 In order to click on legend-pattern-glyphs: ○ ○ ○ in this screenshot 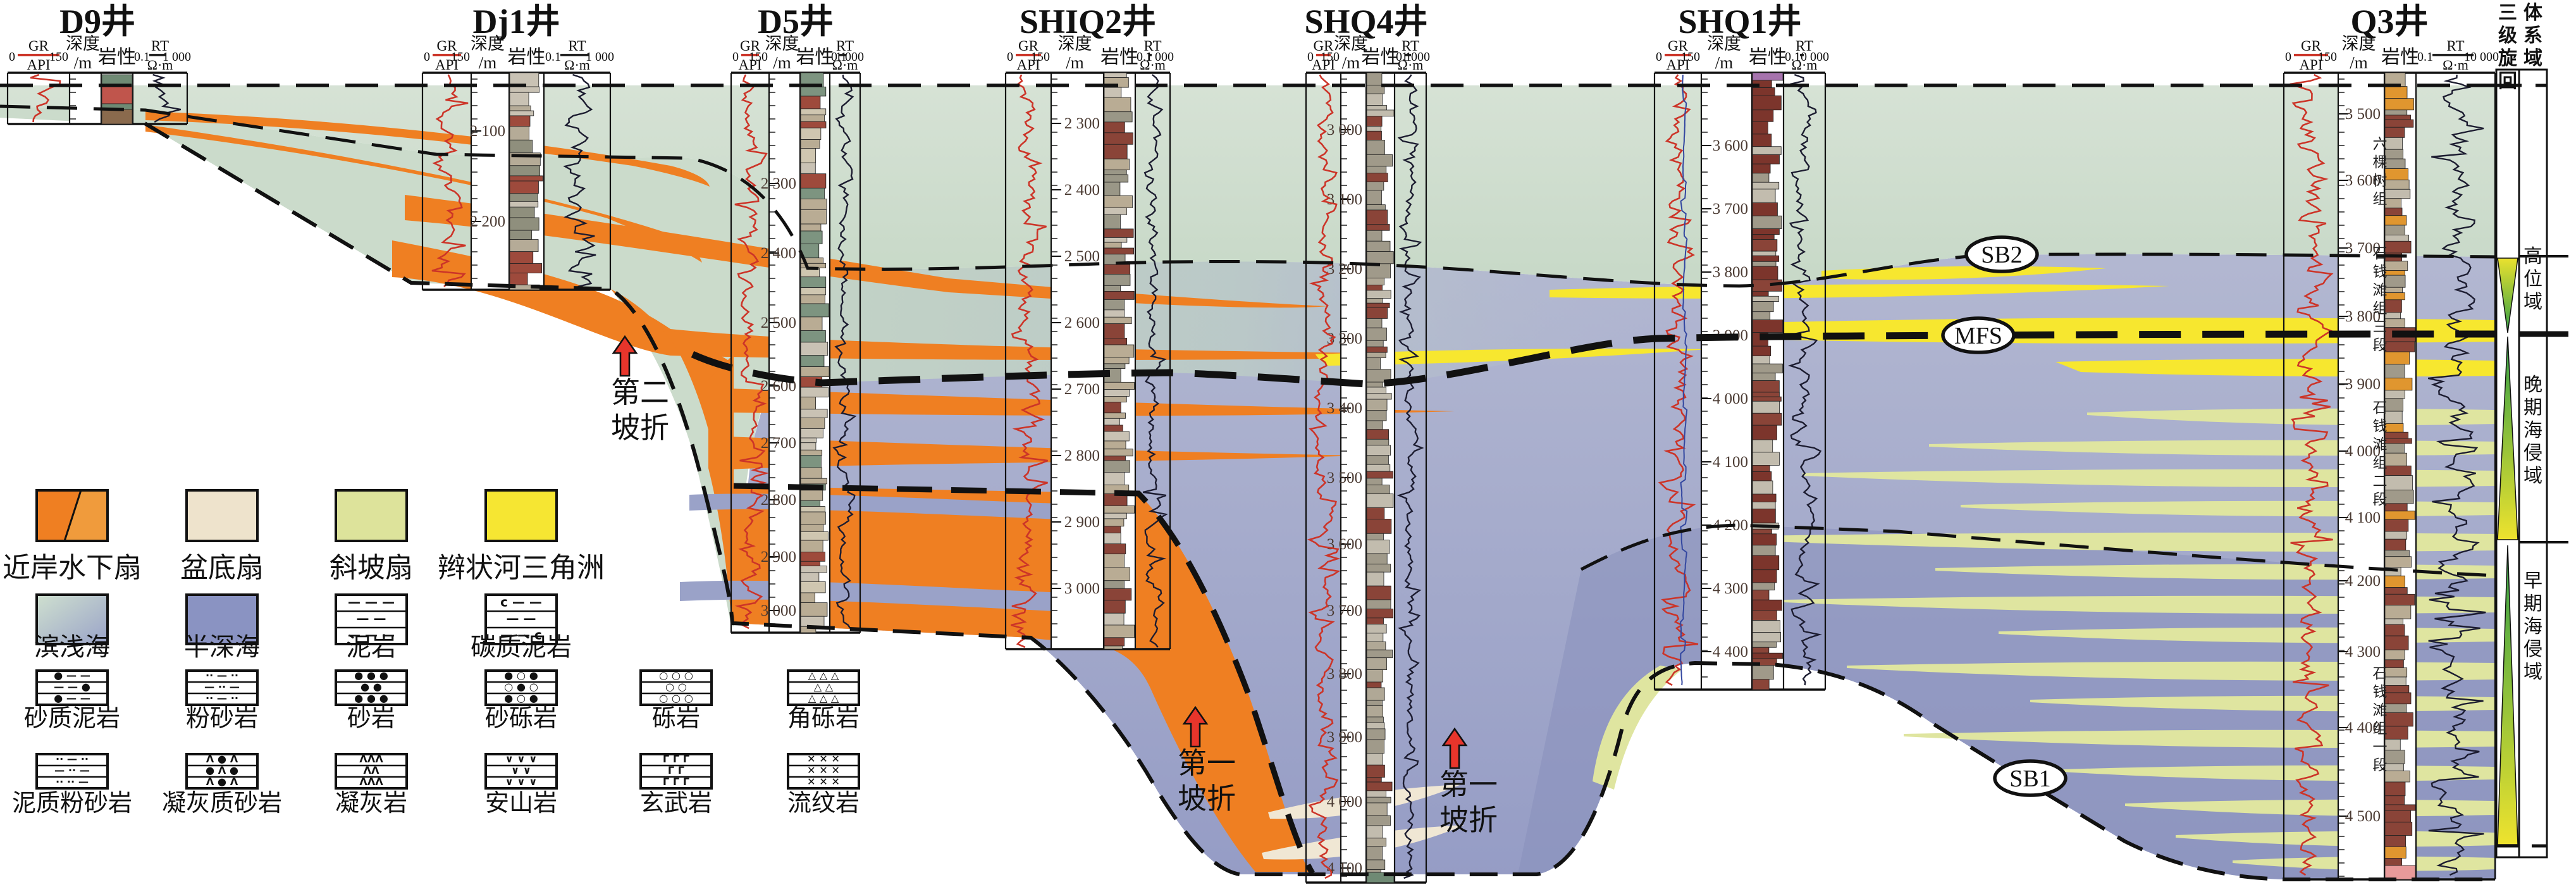, I will do `click(676, 698)`.